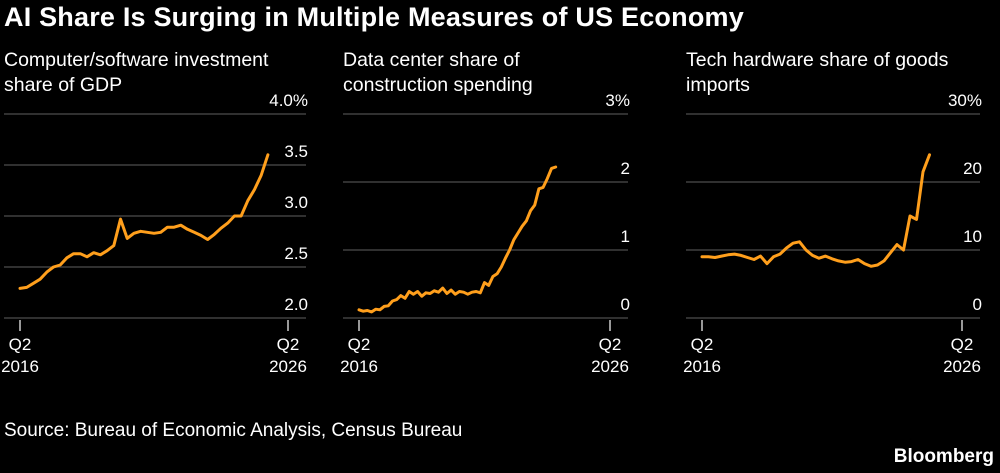  What do you see at coordinates (296, 253) in the screenshot?
I see `y-tick-label: 2.5` at bounding box center [296, 253].